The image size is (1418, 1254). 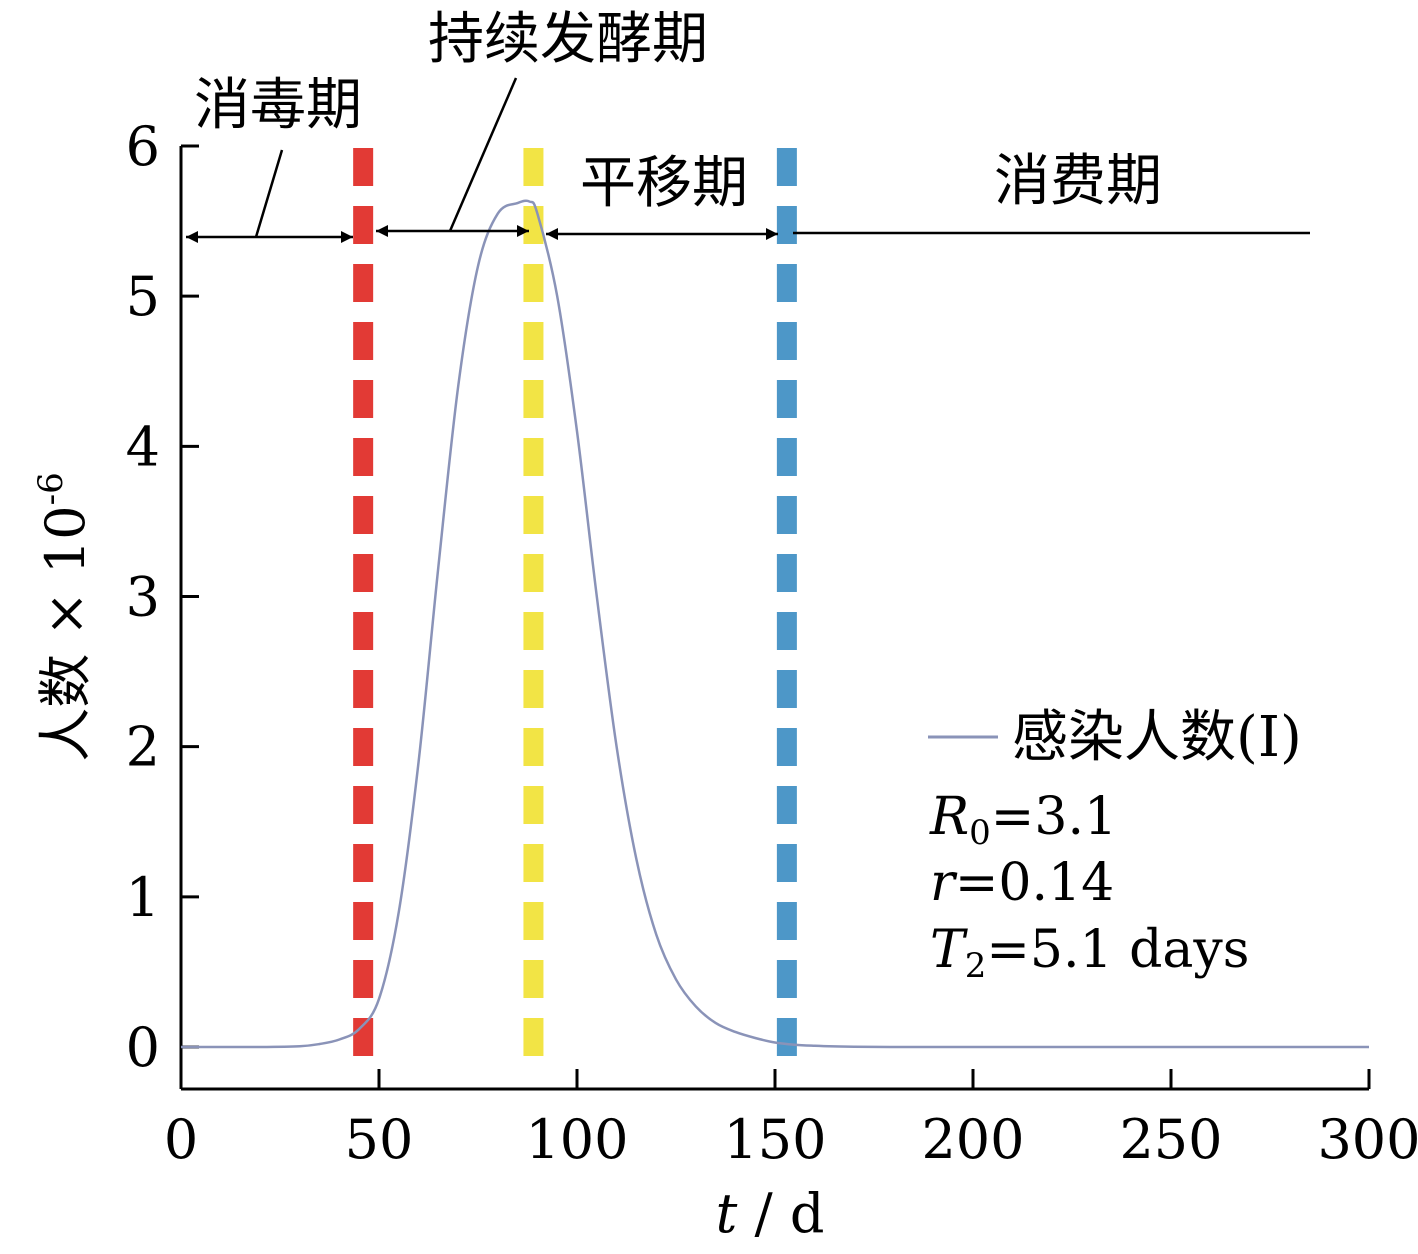 What do you see at coordinates (483, 154) in the screenshot?
I see `leader-fermentation` at bounding box center [483, 154].